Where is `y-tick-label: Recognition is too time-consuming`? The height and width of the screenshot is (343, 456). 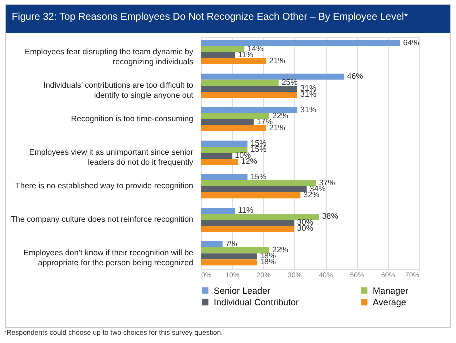 y-tick-label: Recognition is too time-consuming is located at coordinates (132, 119).